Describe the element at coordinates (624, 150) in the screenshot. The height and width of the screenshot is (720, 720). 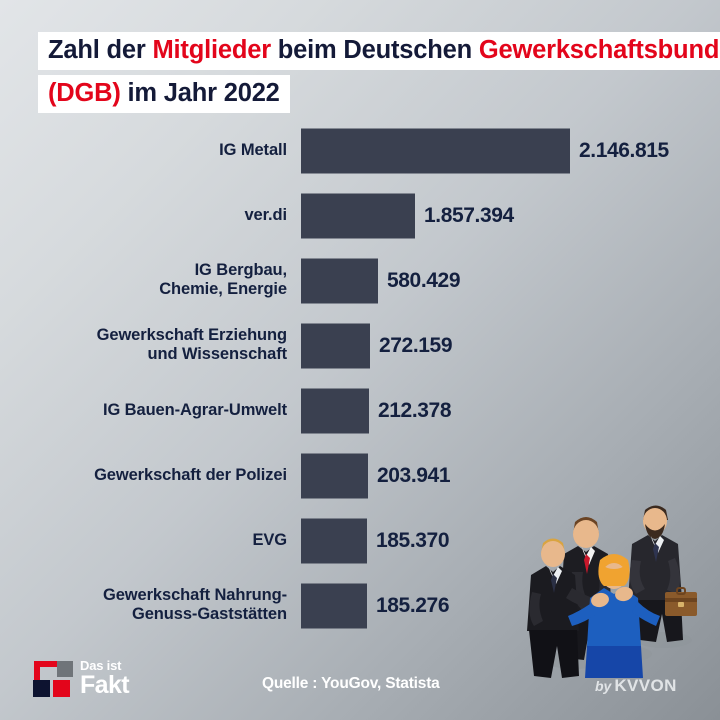
I see `bar-value-label: 2.146.815` at that location.